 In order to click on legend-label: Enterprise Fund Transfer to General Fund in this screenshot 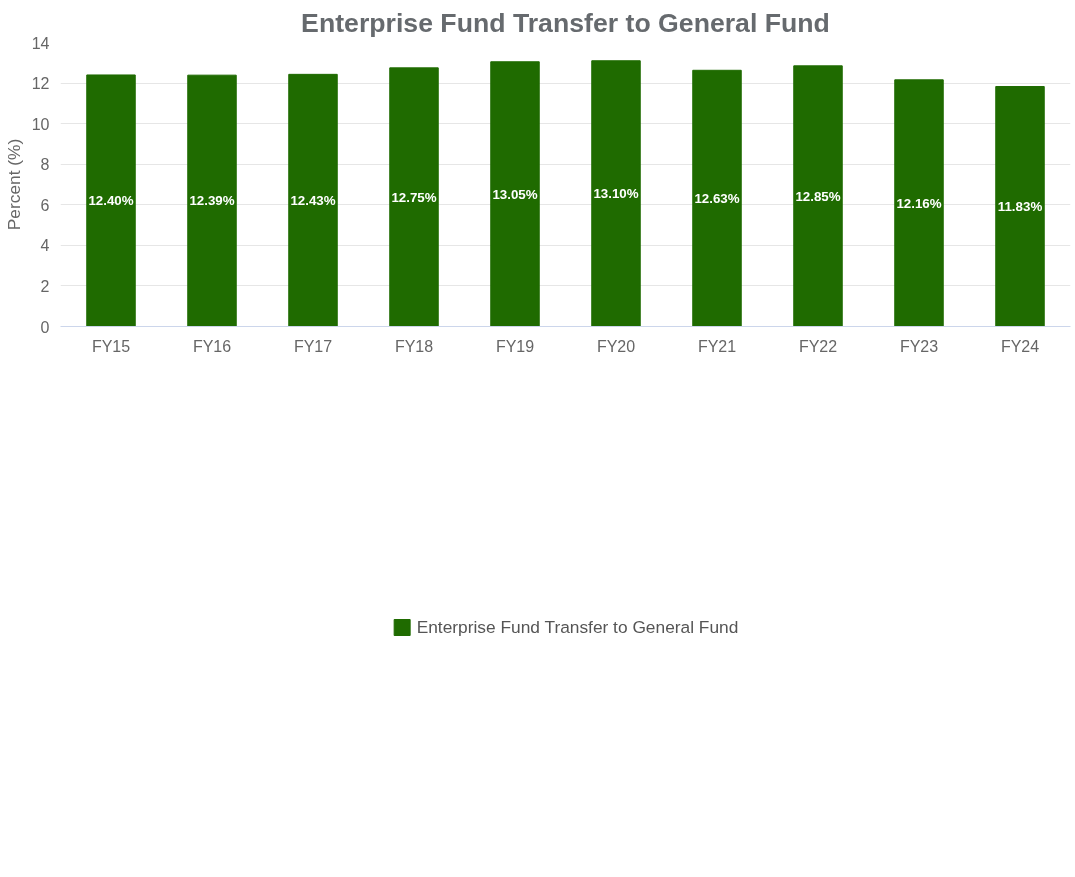, I will do `click(577, 627)`.